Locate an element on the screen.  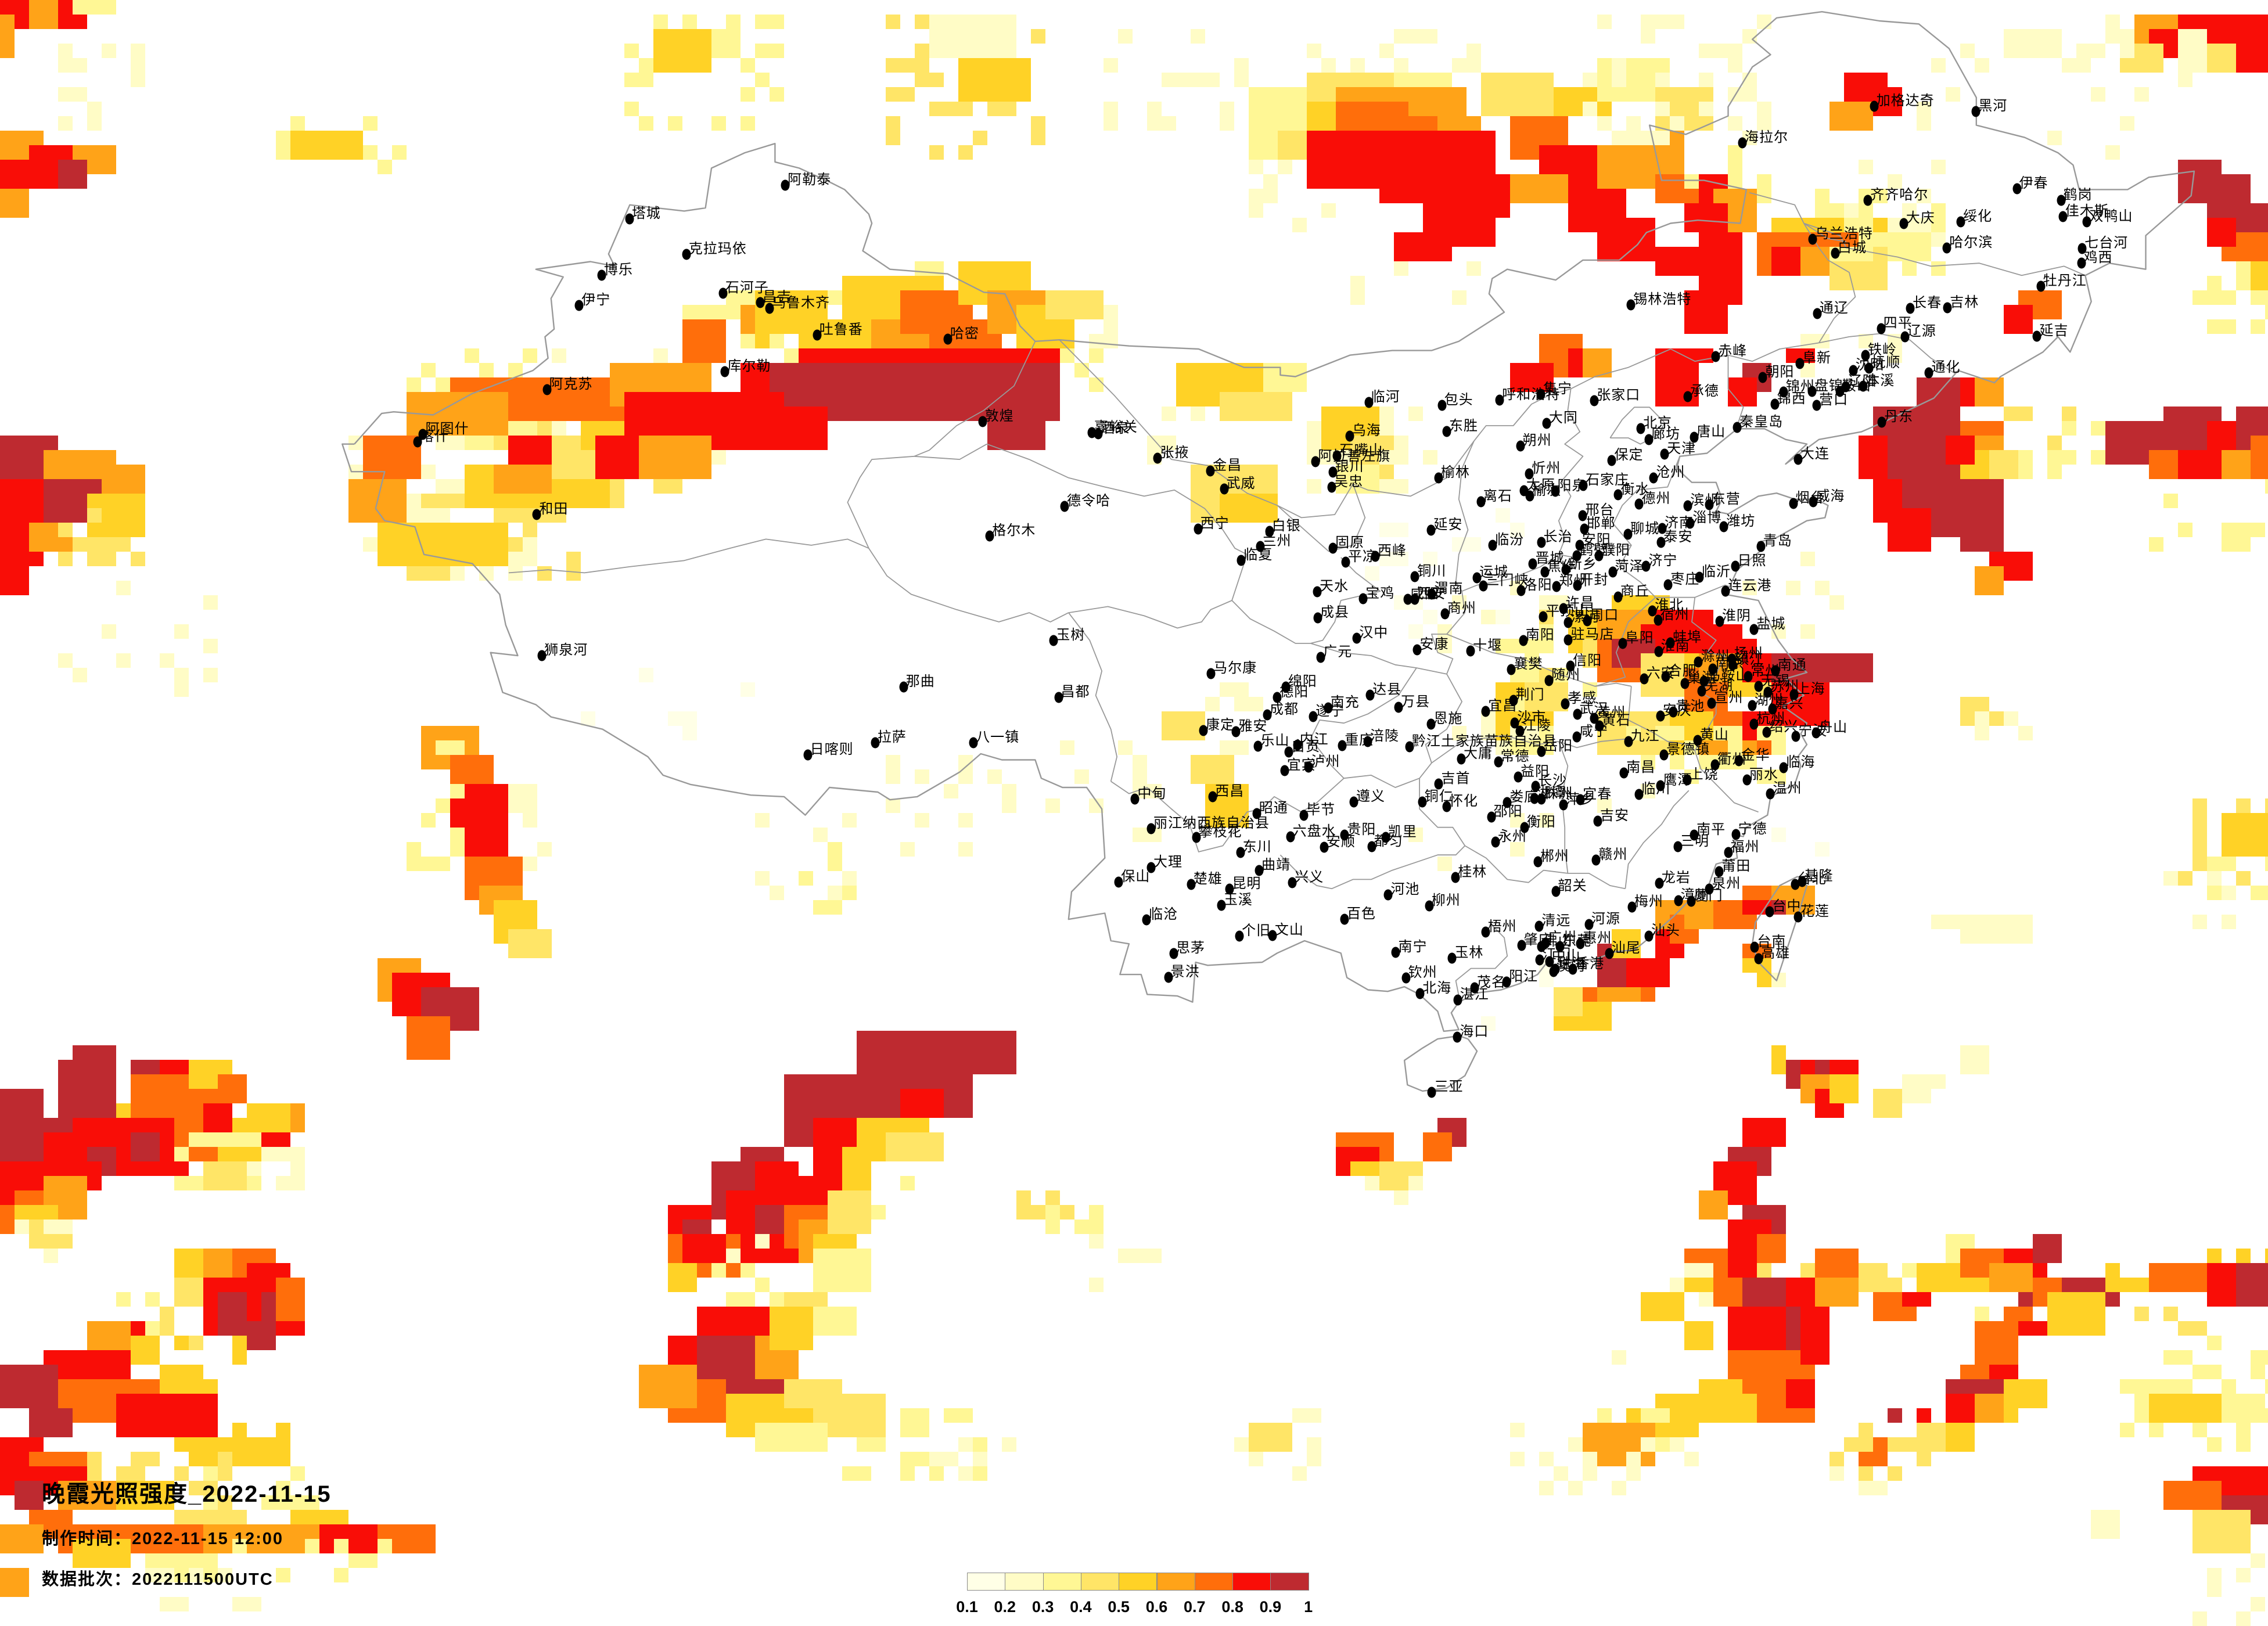
city-label: 敦煌 is located at coordinates (999, 416).